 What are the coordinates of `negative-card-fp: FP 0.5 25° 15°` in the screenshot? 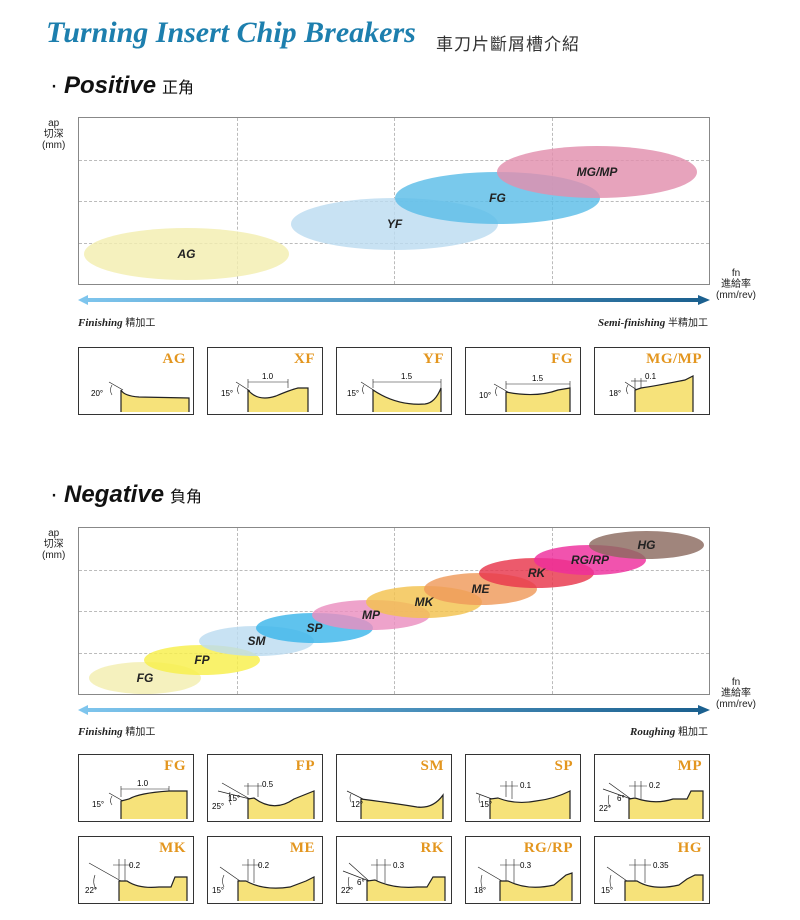 It's located at (265, 788).